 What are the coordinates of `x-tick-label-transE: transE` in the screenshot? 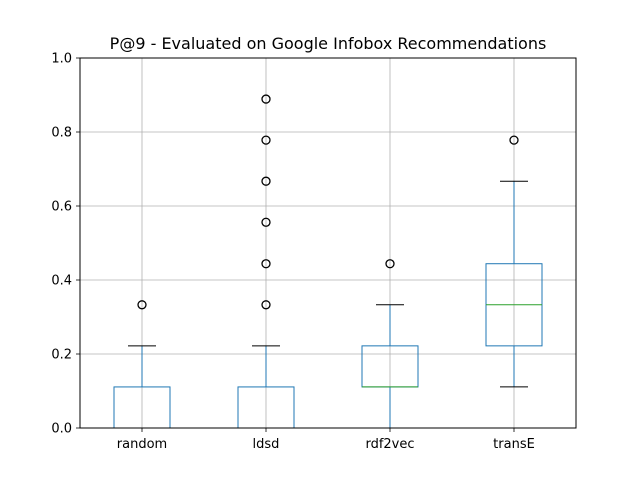 It's located at (514, 444).